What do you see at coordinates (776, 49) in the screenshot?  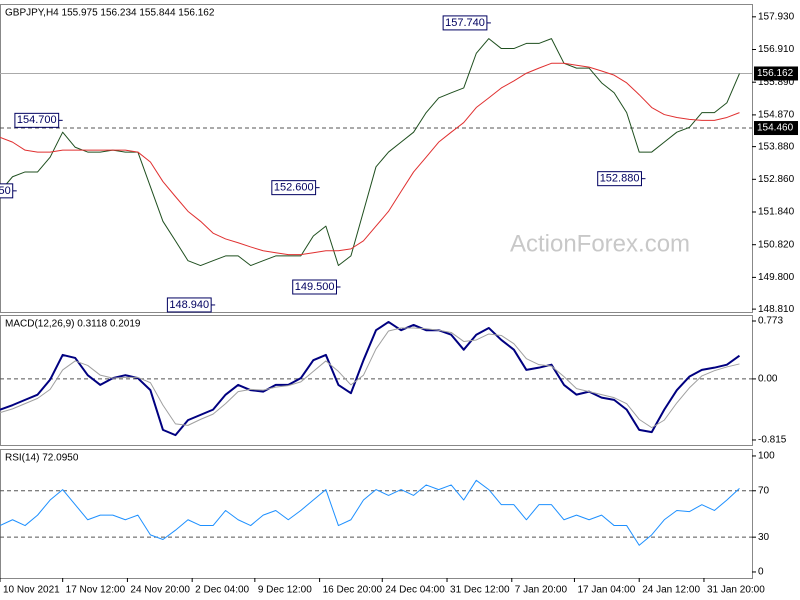 I see `y-tick-label: 156.910` at bounding box center [776, 49].